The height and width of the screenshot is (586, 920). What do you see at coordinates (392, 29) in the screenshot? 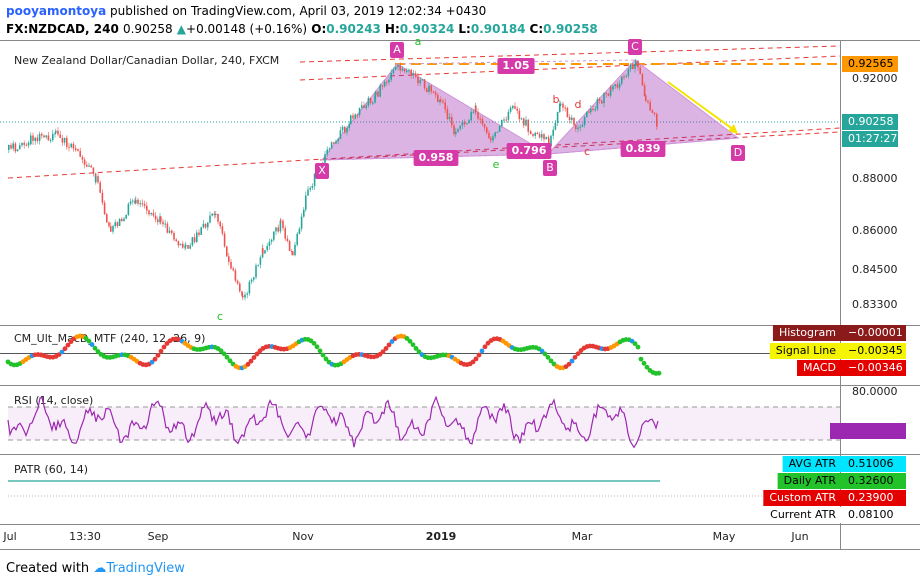
I see `ohlc-label: H:` at bounding box center [392, 29].